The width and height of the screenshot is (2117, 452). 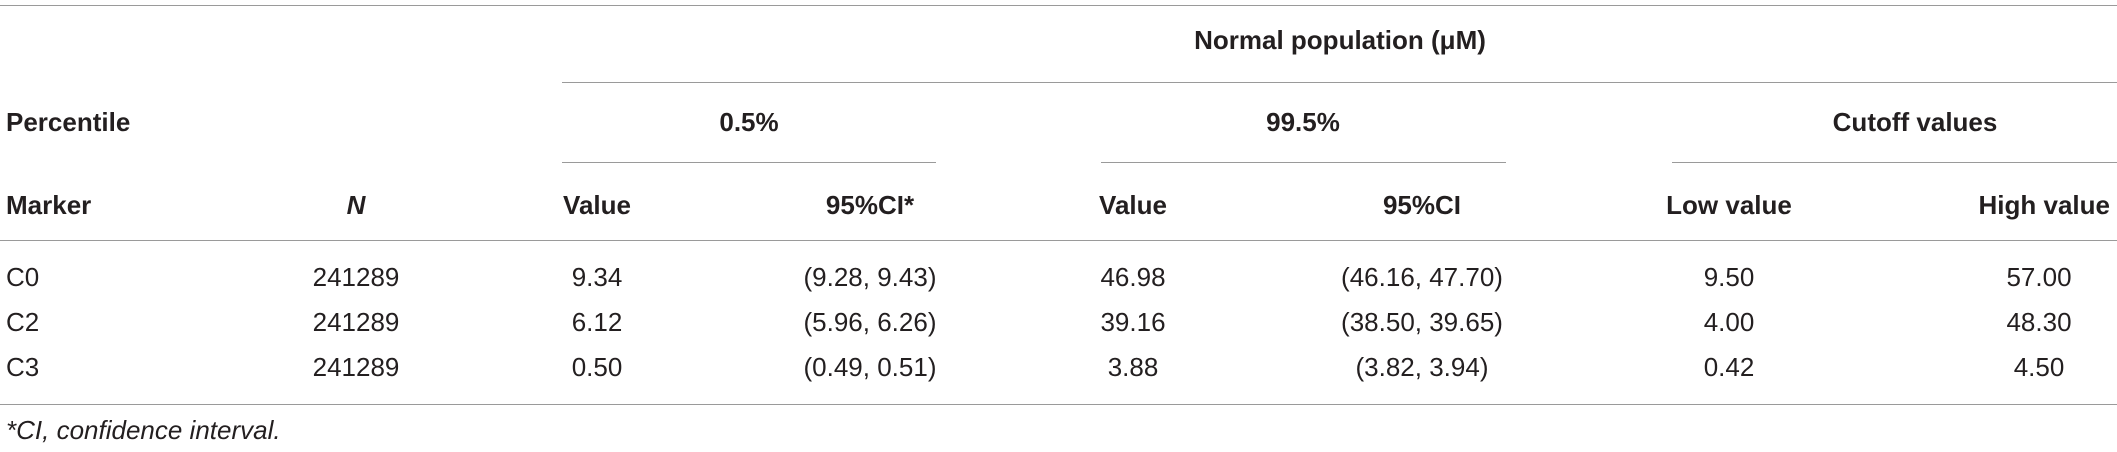 What do you see at coordinates (356, 205) in the screenshot?
I see `n-header: N` at bounding box center [356, 205].